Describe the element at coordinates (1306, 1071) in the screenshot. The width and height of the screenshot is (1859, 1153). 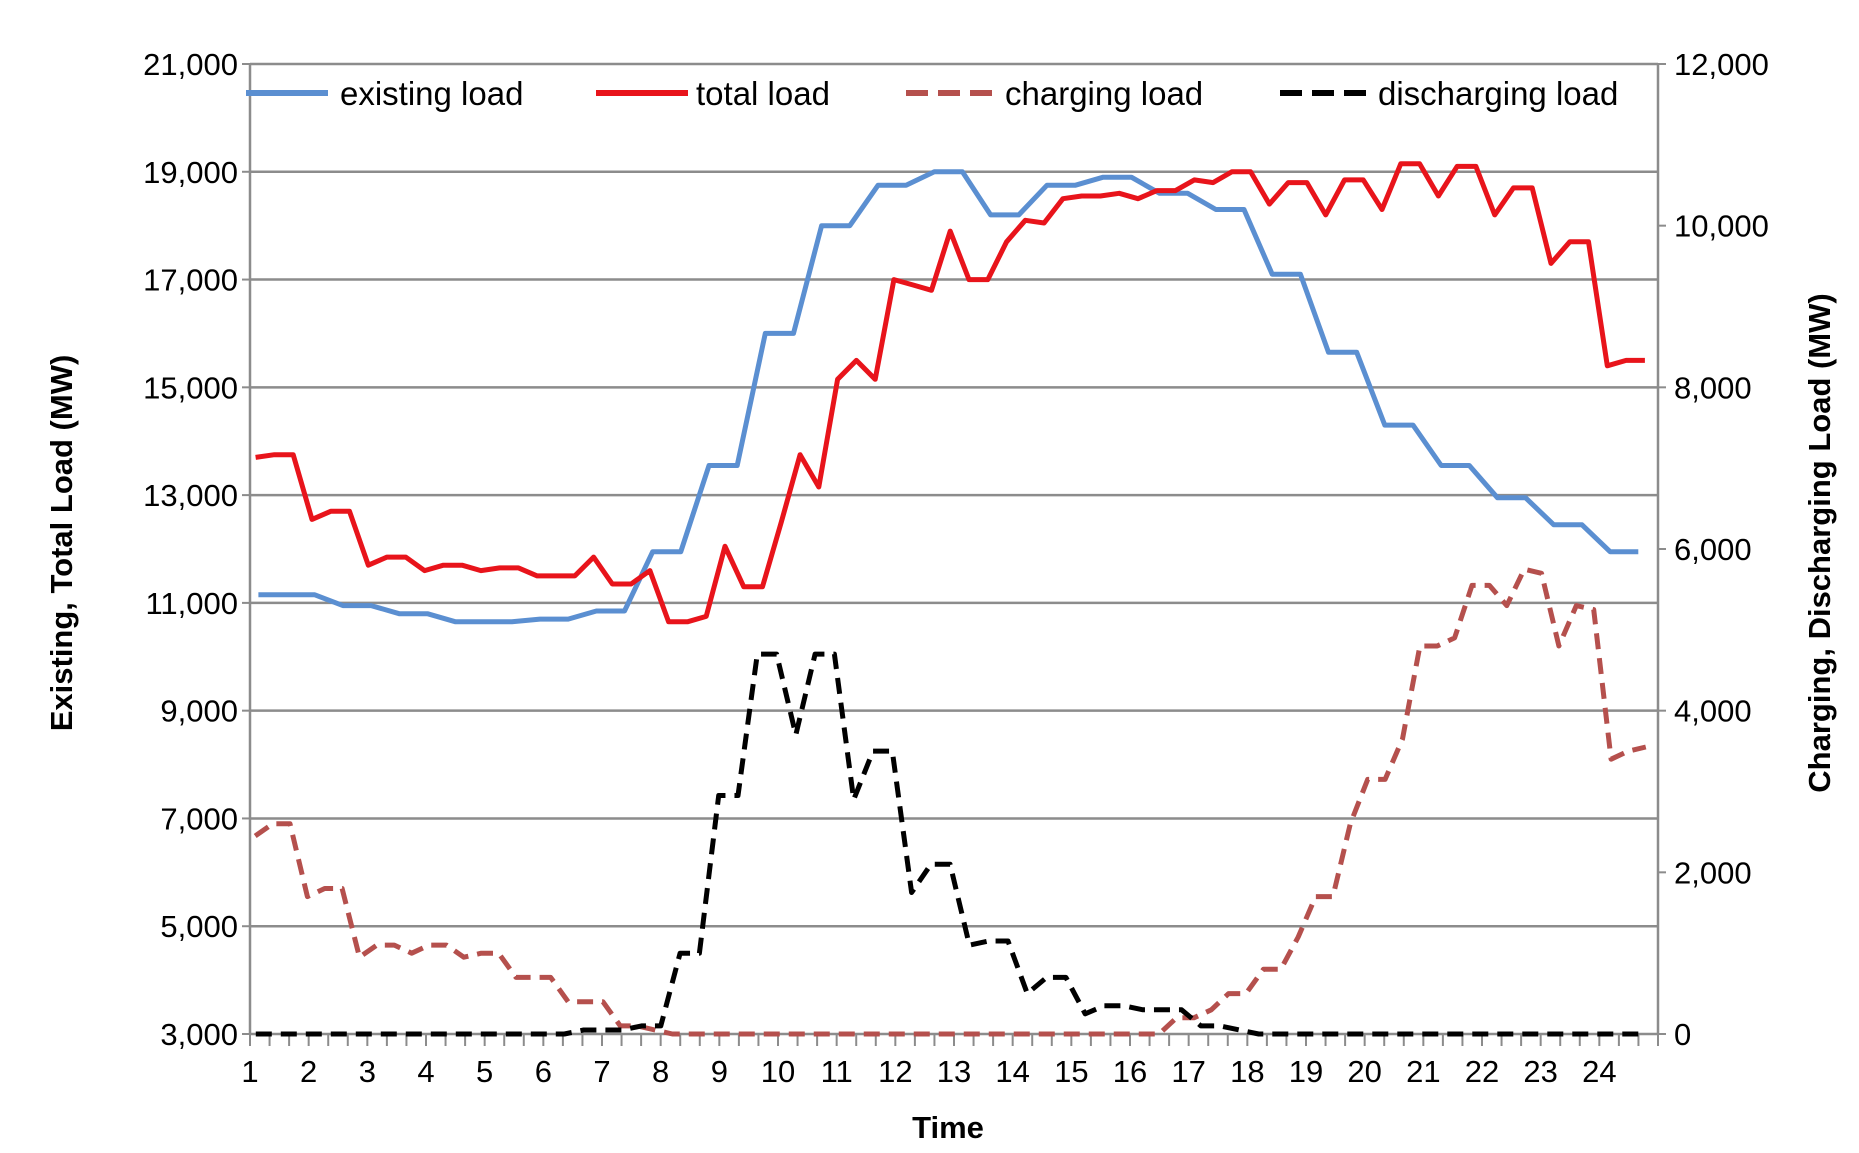
I see `x-tick-label: 19` at that location.